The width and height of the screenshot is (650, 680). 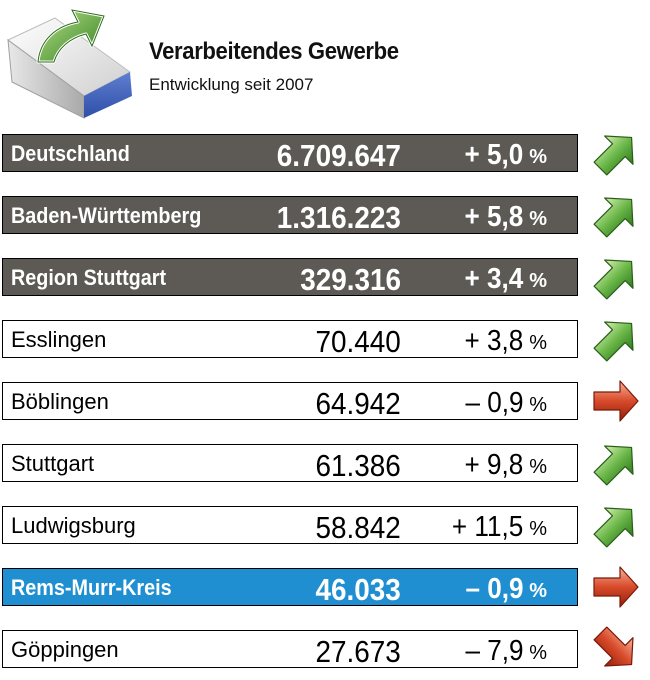 I want to click on row-value: 1.316.223, so click(x=338, y=217).